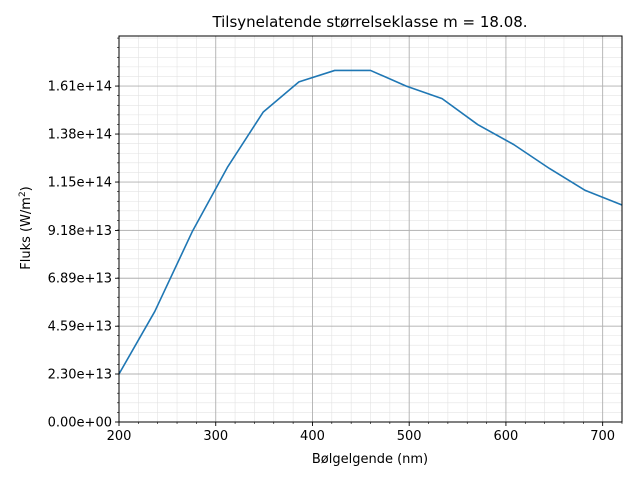 This screenshot has width=640, height=480. I want to click on y-axis-label-close: ), so click(26, 188).